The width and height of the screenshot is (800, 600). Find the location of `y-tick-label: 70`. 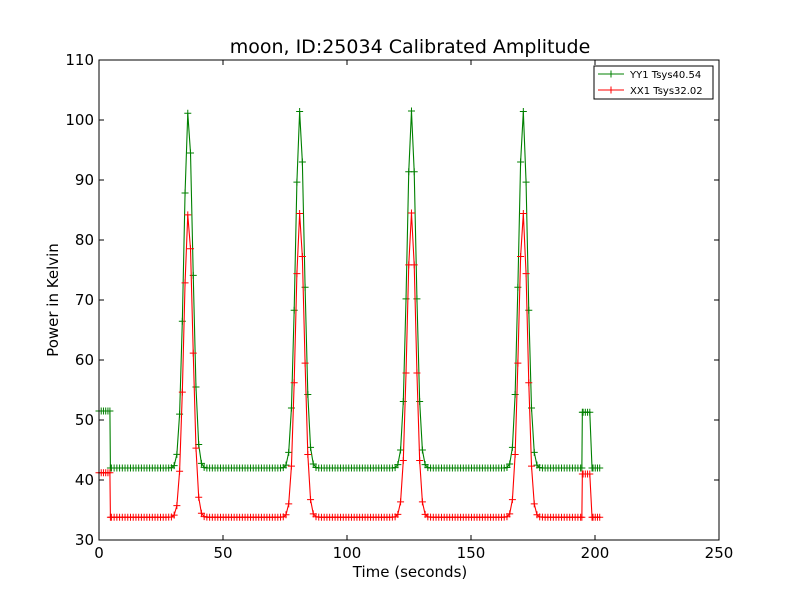

y-tick-label: 70 is located at coordinates (84, 300).